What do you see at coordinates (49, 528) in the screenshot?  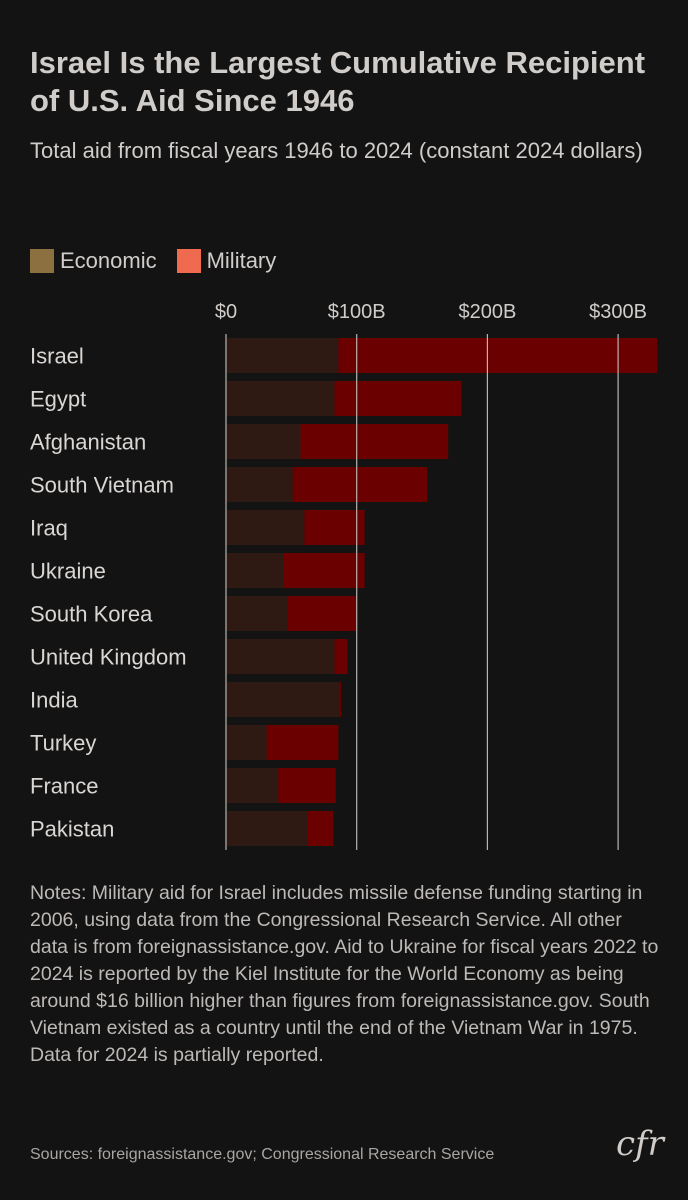 I see `category-label: Iraq` at bounding box center [49, 528].